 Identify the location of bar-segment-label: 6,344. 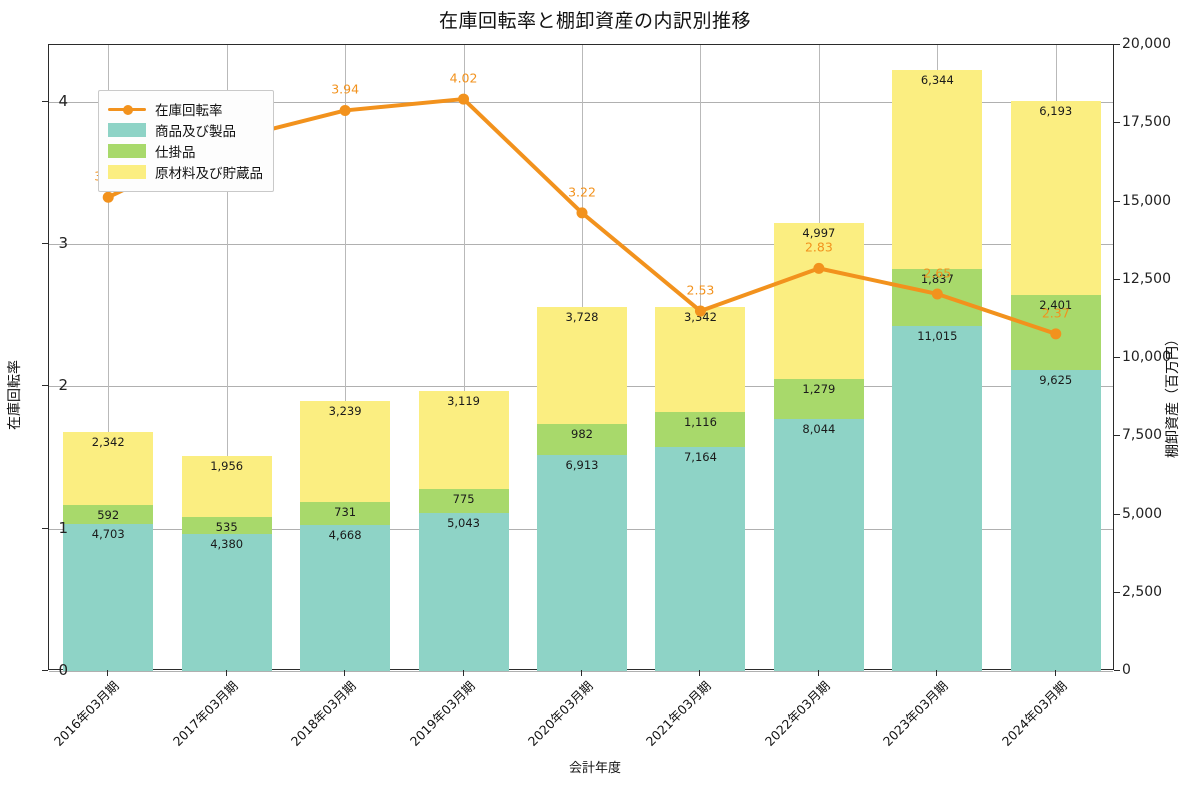
(937, 80).